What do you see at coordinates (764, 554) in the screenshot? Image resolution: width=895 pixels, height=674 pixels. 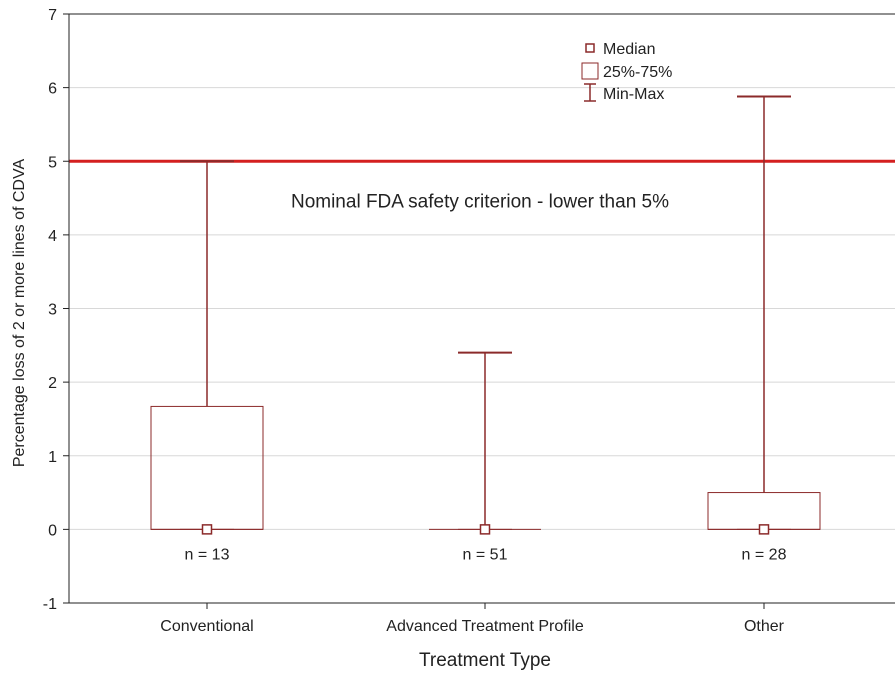 I see `n-label: n = 28` at bounding box center [764, 554].